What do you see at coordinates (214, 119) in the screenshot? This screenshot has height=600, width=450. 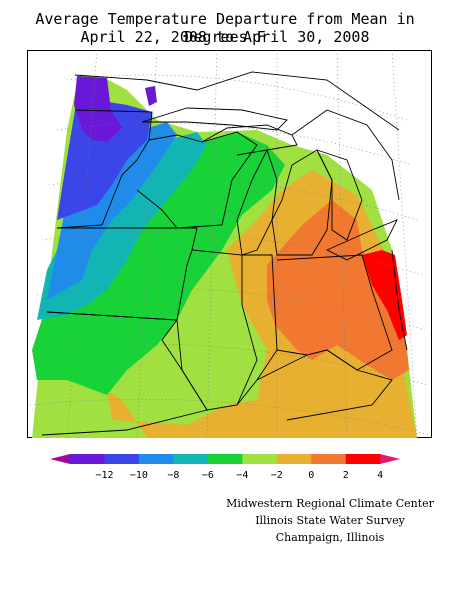 I see `lake-superior` at bounding box center [214, 119].